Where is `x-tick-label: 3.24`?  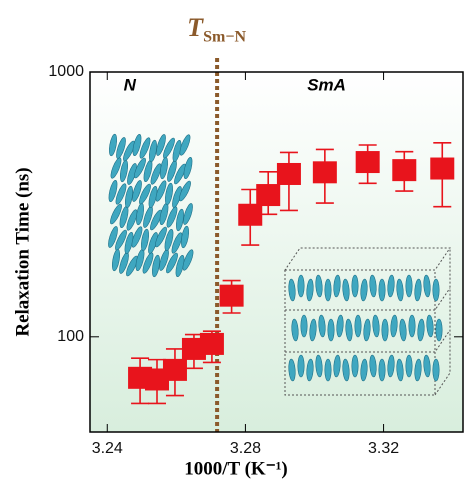
x-tick-label: 3.24 is located at coordinates (107, 448).